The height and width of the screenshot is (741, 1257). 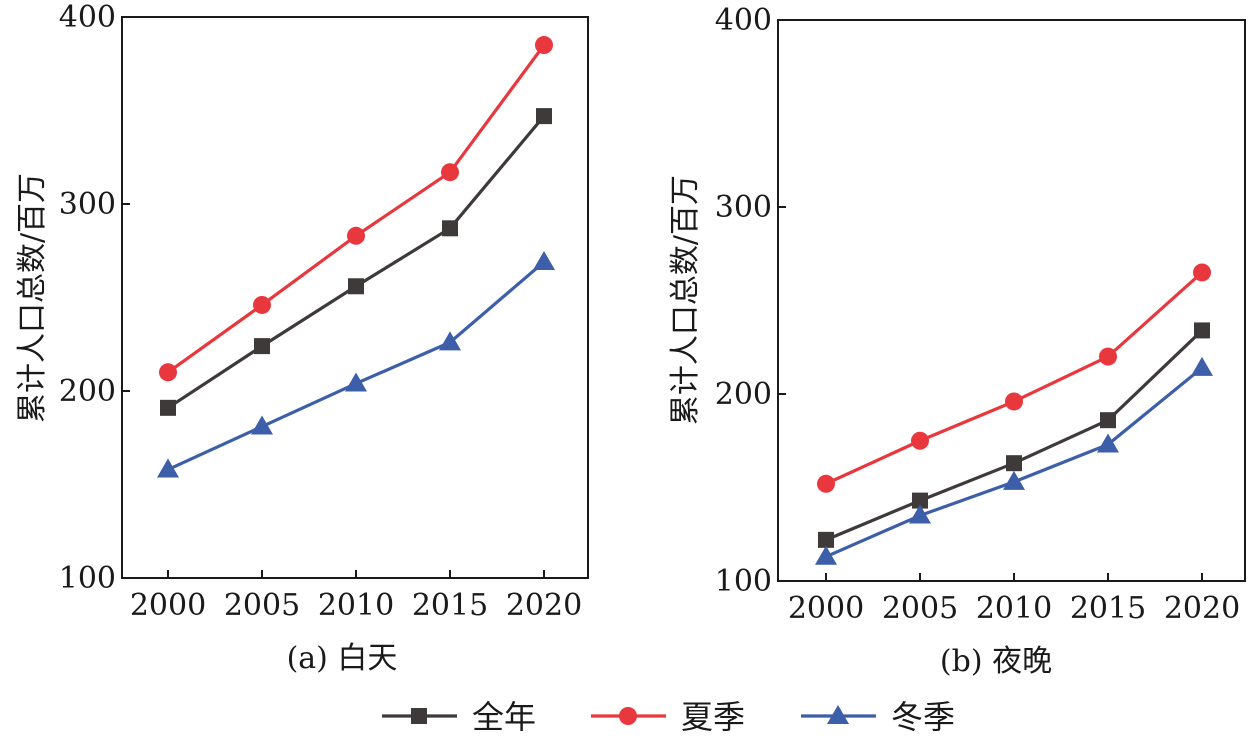 What do you see at coordinates (459, 717) in the screenshot?
I see `legend-item: 全年` at bounding box center [459, 717].